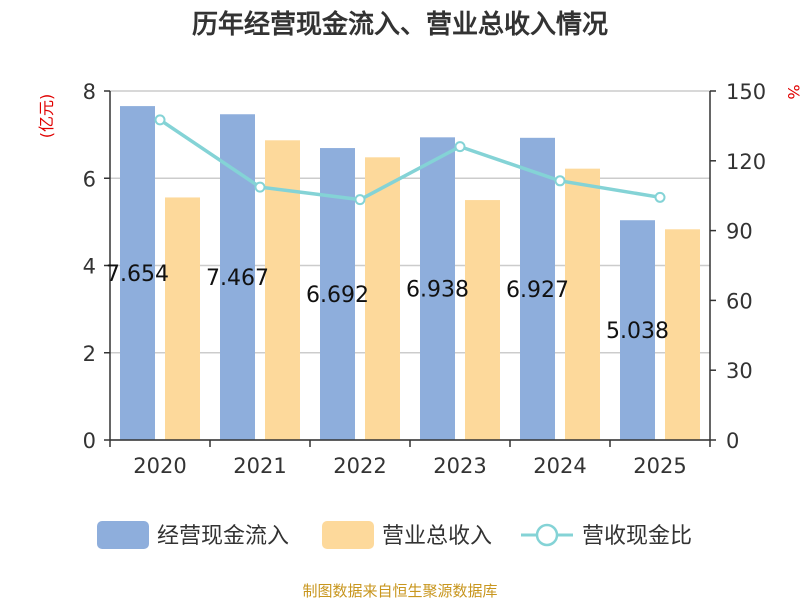 This screenshot has width=800, height=600. What do you see at coordinates (46, 116) in the screenshot?
I see `left-axis-unit: (亿元)` at bounding box center [46, 116].